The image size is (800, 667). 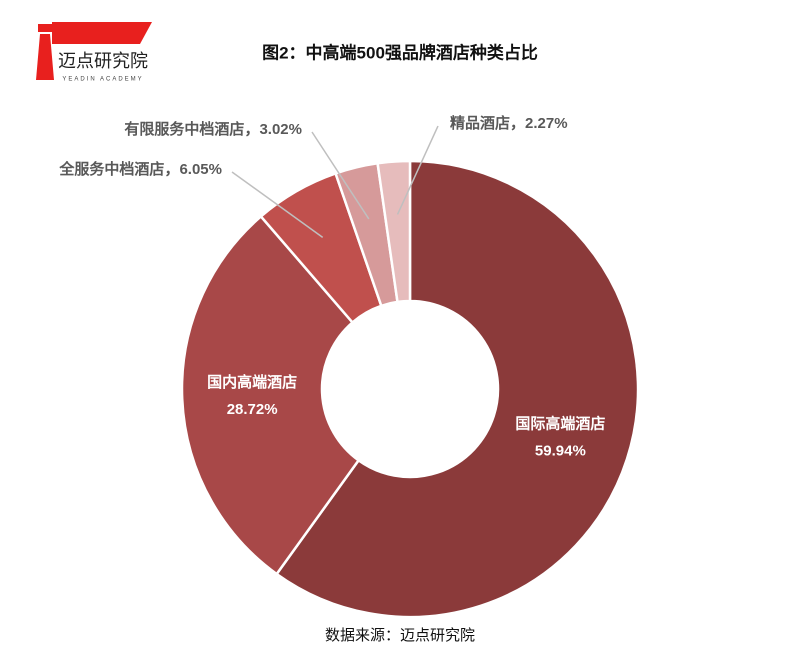 I want to click on slice-value-label: 59.94%, so click(x=560, y=451).